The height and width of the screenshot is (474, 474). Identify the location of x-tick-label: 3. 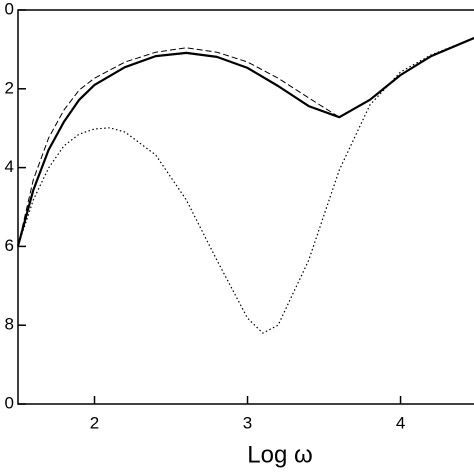
(247, 422).